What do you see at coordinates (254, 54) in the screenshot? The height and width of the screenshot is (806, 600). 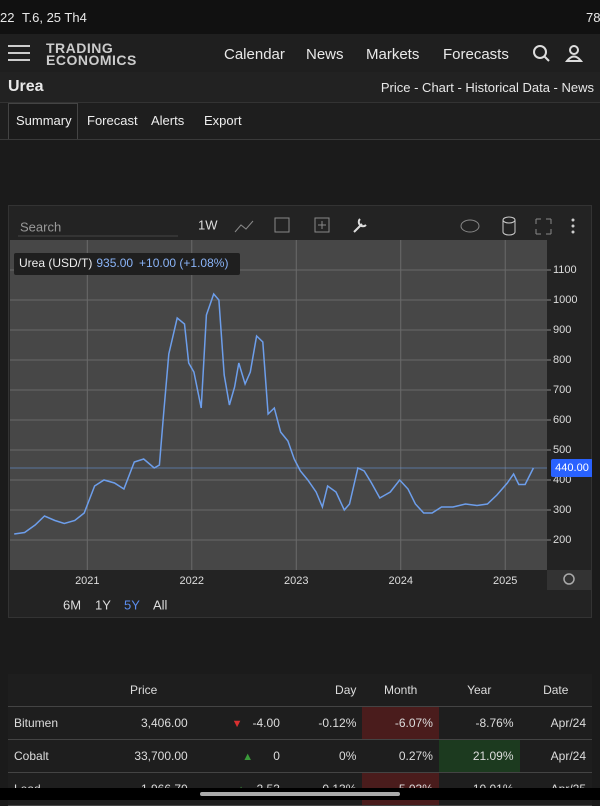 I see `nav-link: Calendar` at bounding box center [254, 54].